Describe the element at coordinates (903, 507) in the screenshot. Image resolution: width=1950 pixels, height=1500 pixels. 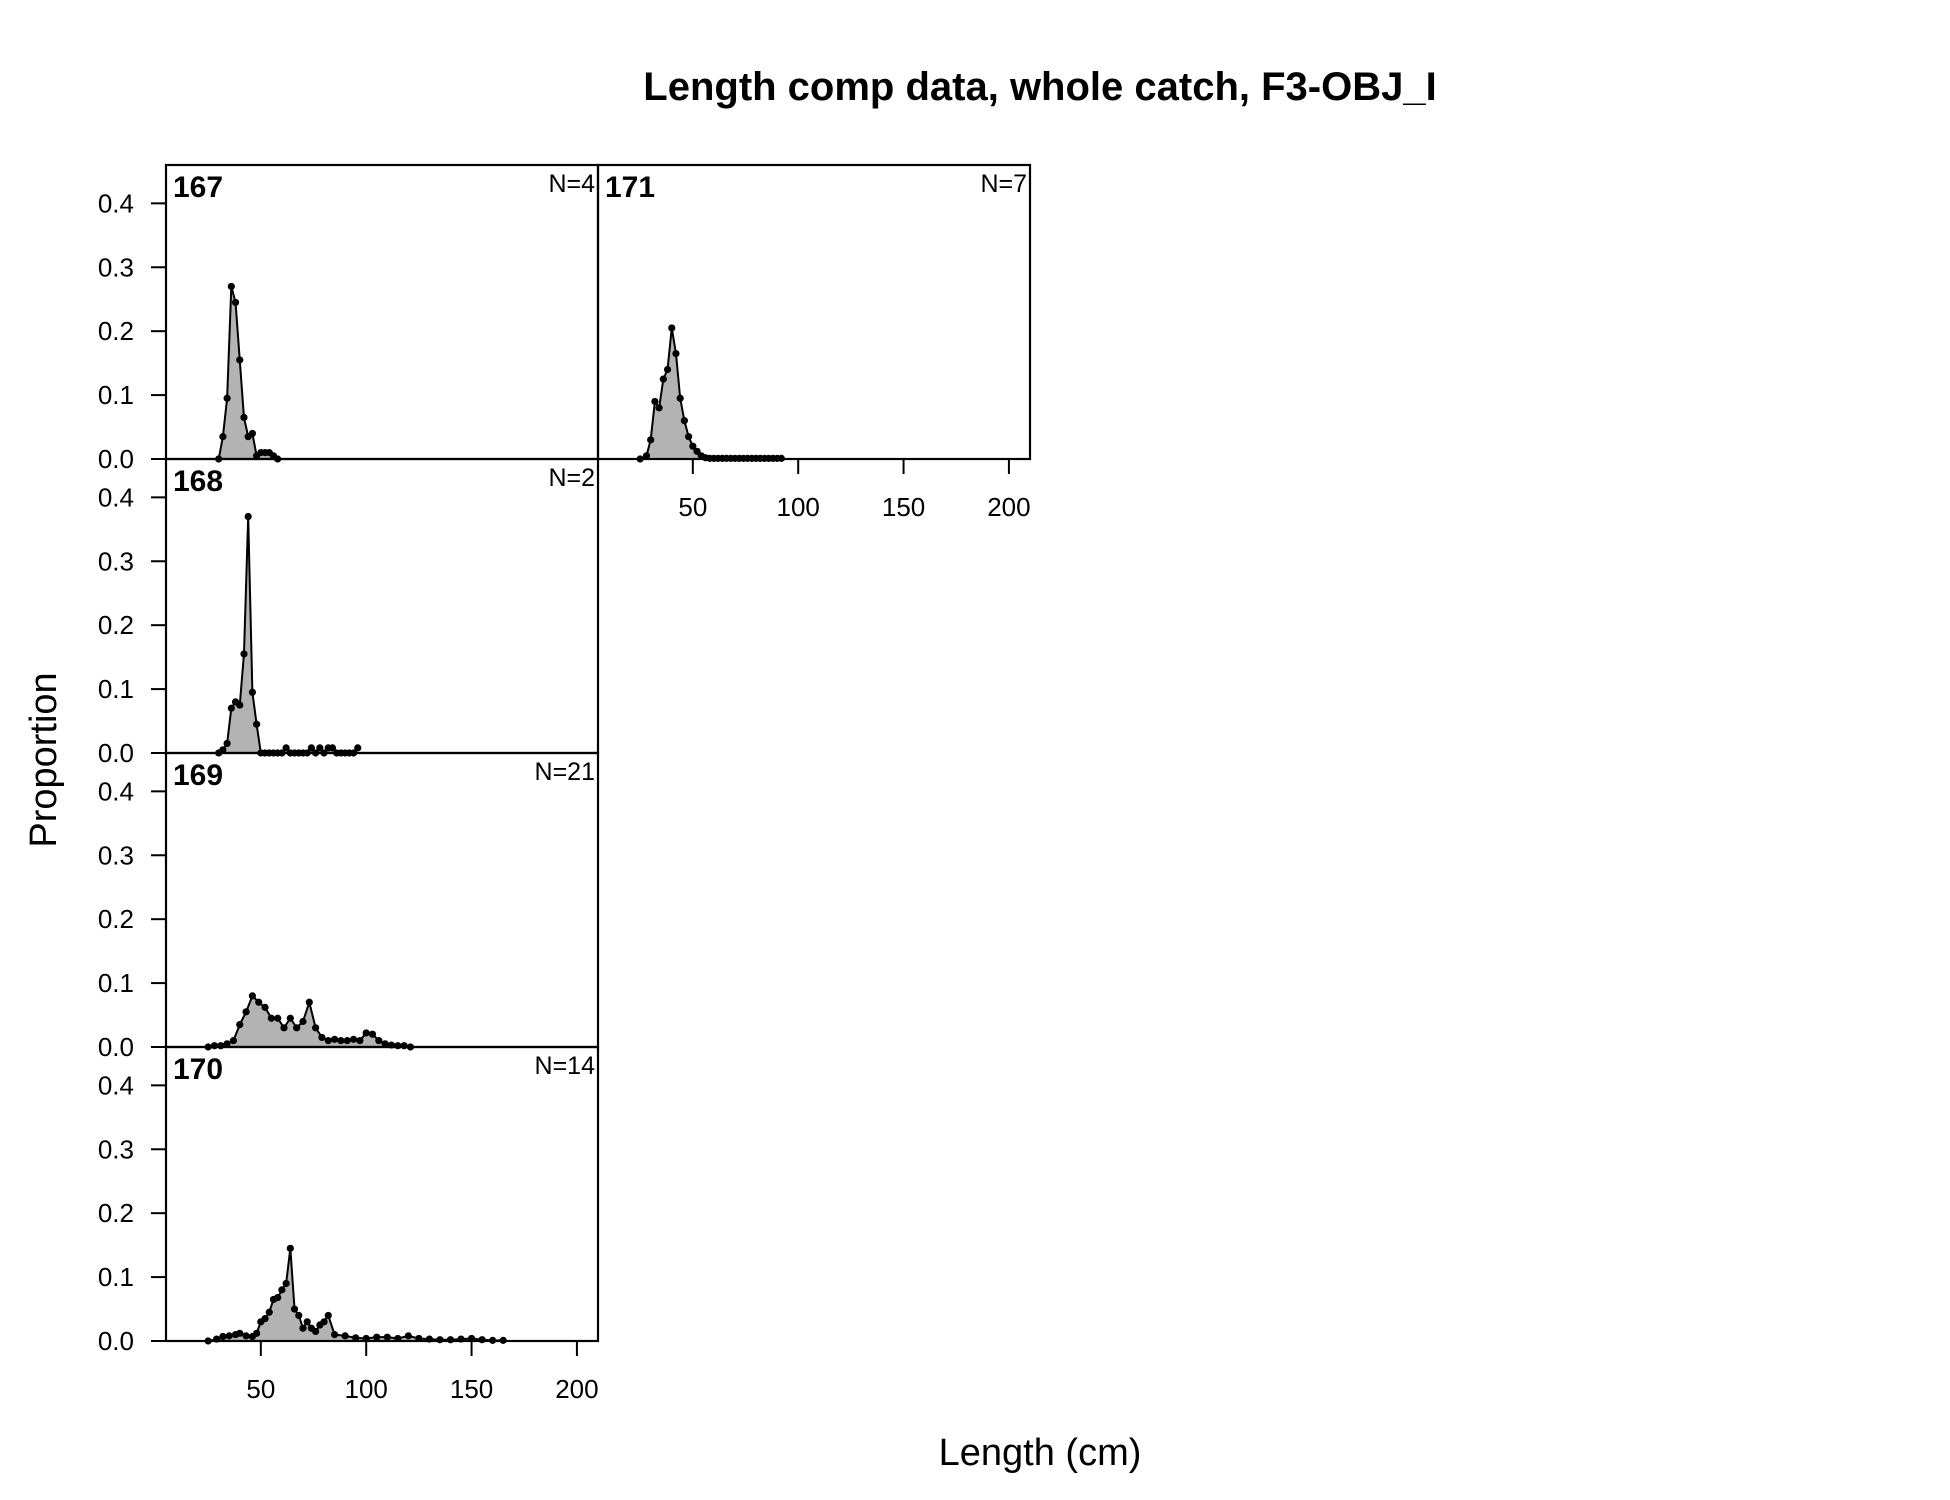
I see `x-tick-label-171-150: 150` at that location.